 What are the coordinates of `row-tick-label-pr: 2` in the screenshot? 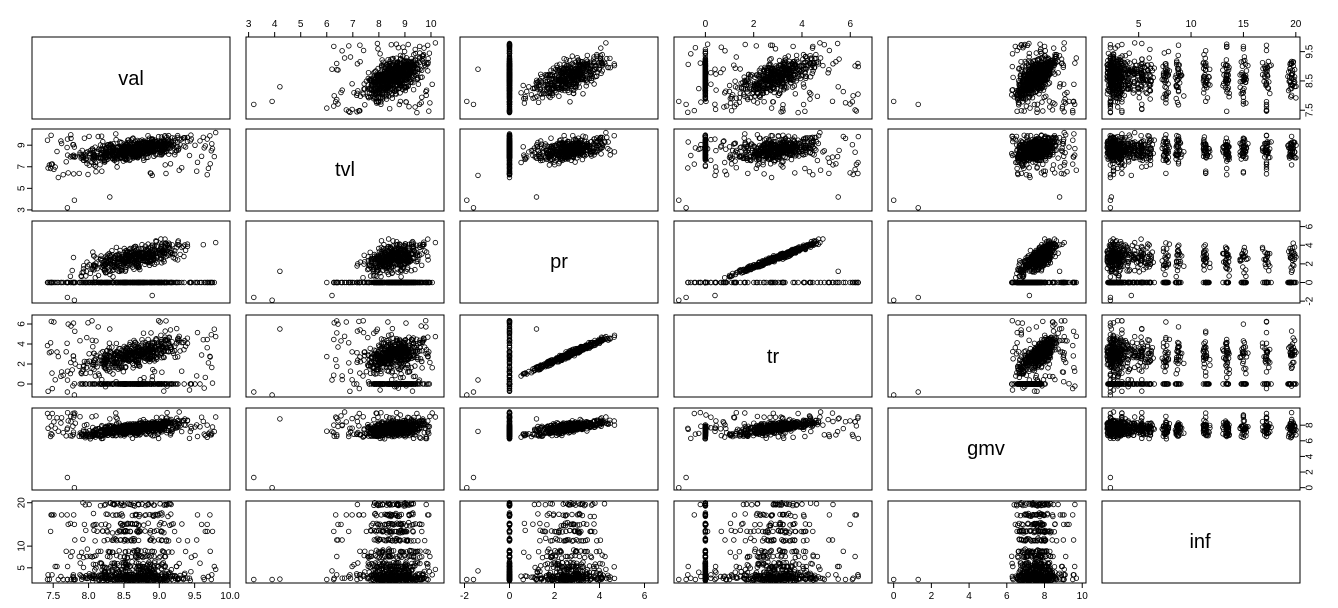 It's located at (1310, 264).